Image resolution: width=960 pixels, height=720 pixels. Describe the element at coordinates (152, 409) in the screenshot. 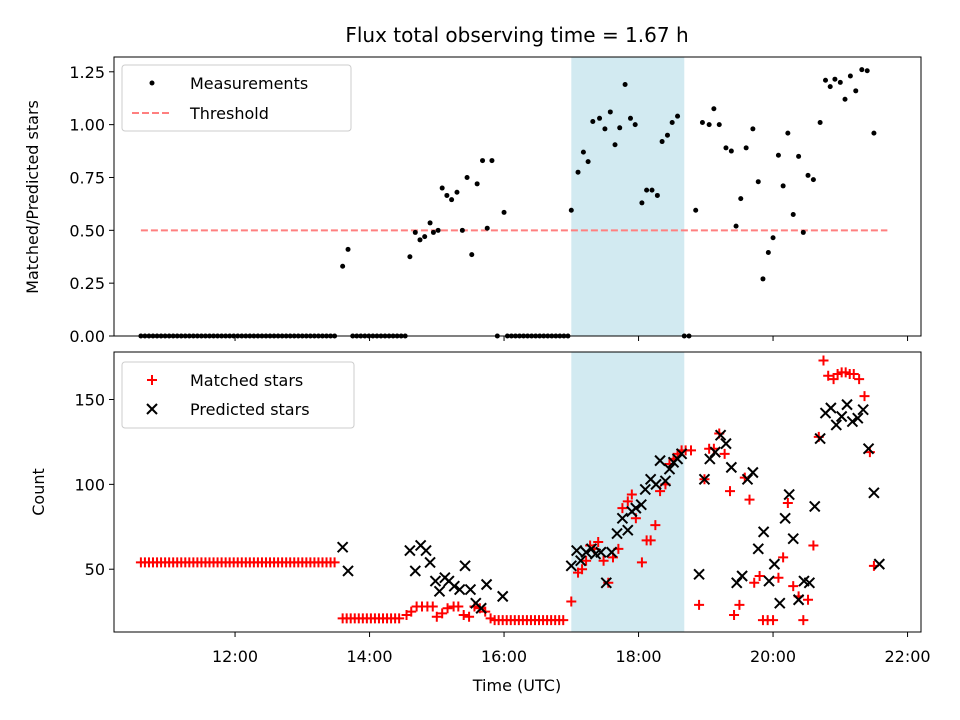

I see `legend-predicted-marker` at that location.